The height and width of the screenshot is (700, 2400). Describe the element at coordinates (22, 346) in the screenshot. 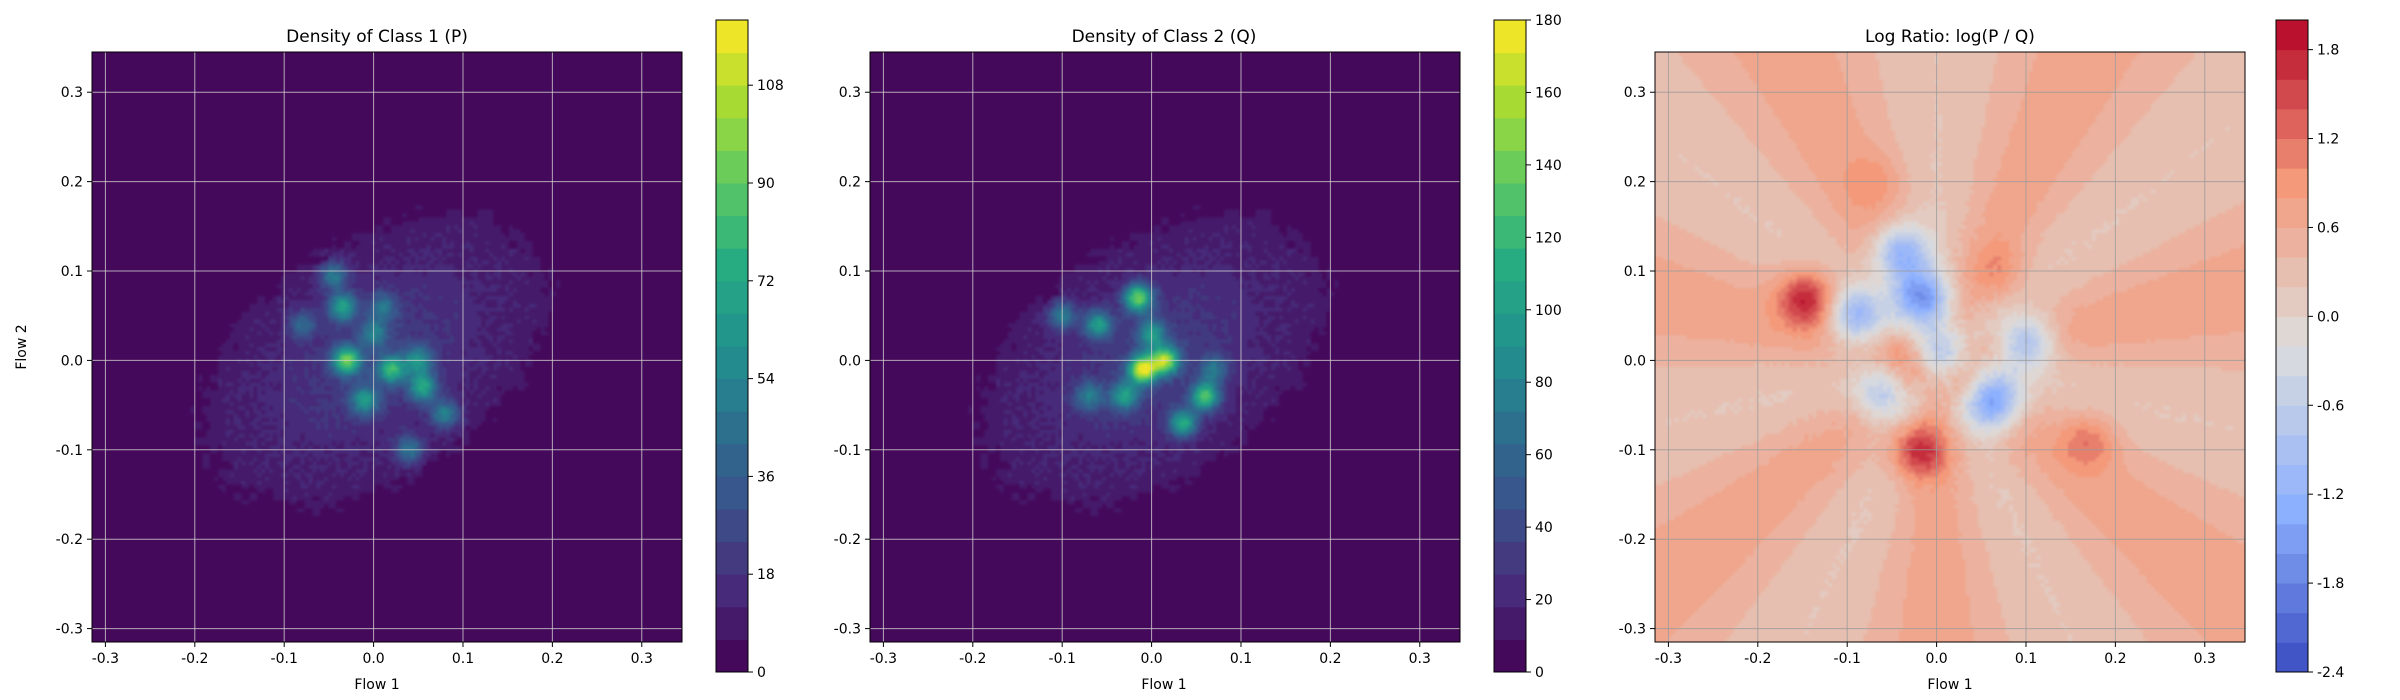

I see `y-axis-label: Flow 2` at that location.